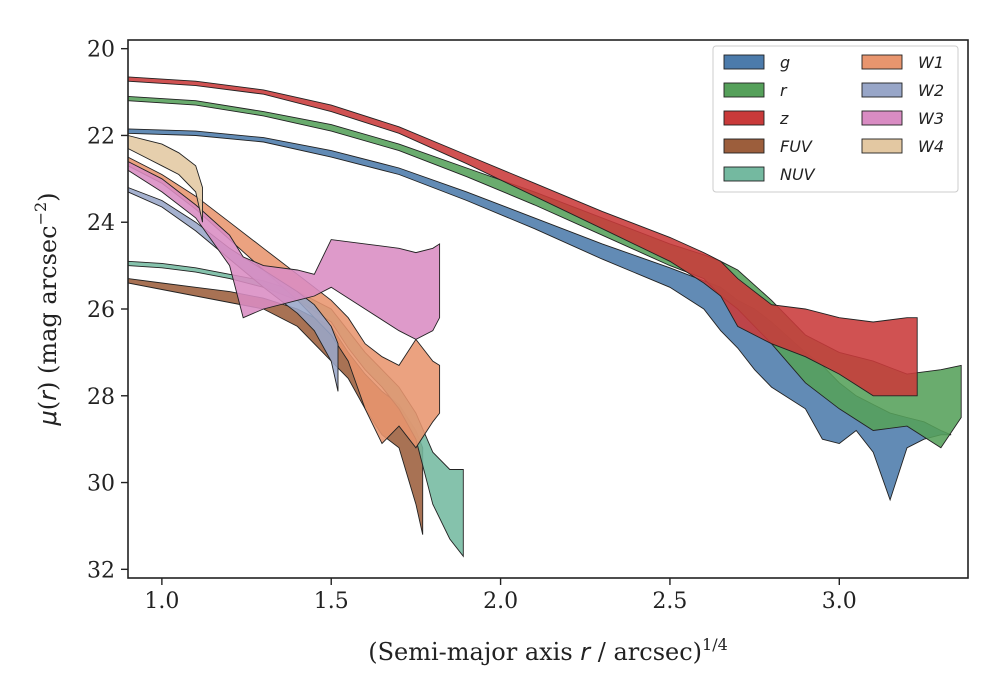  Describe the element at coordinates (500, 601) in the screenshot. I see `x-tick-label: 2.0` at that location.